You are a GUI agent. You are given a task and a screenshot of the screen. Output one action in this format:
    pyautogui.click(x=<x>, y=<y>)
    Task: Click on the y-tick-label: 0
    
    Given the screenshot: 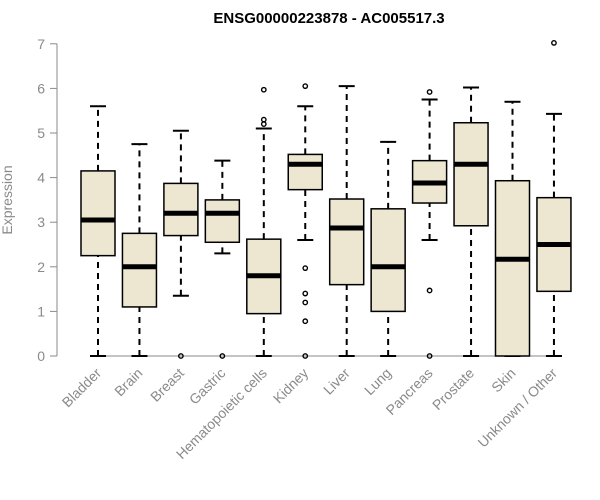 What is the action you would take?
    pyautogui.click(x=41, y=356)
    